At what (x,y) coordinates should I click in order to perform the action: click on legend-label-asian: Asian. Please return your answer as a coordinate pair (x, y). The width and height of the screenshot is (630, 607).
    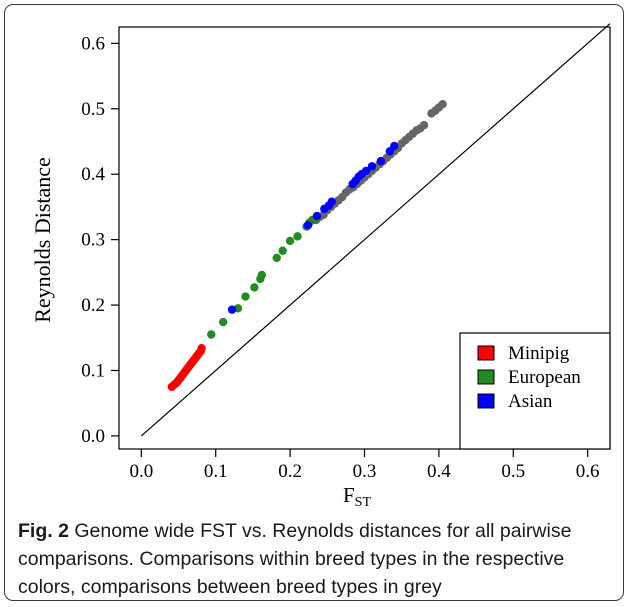
    Looking at the image, I should click on (530, 401).